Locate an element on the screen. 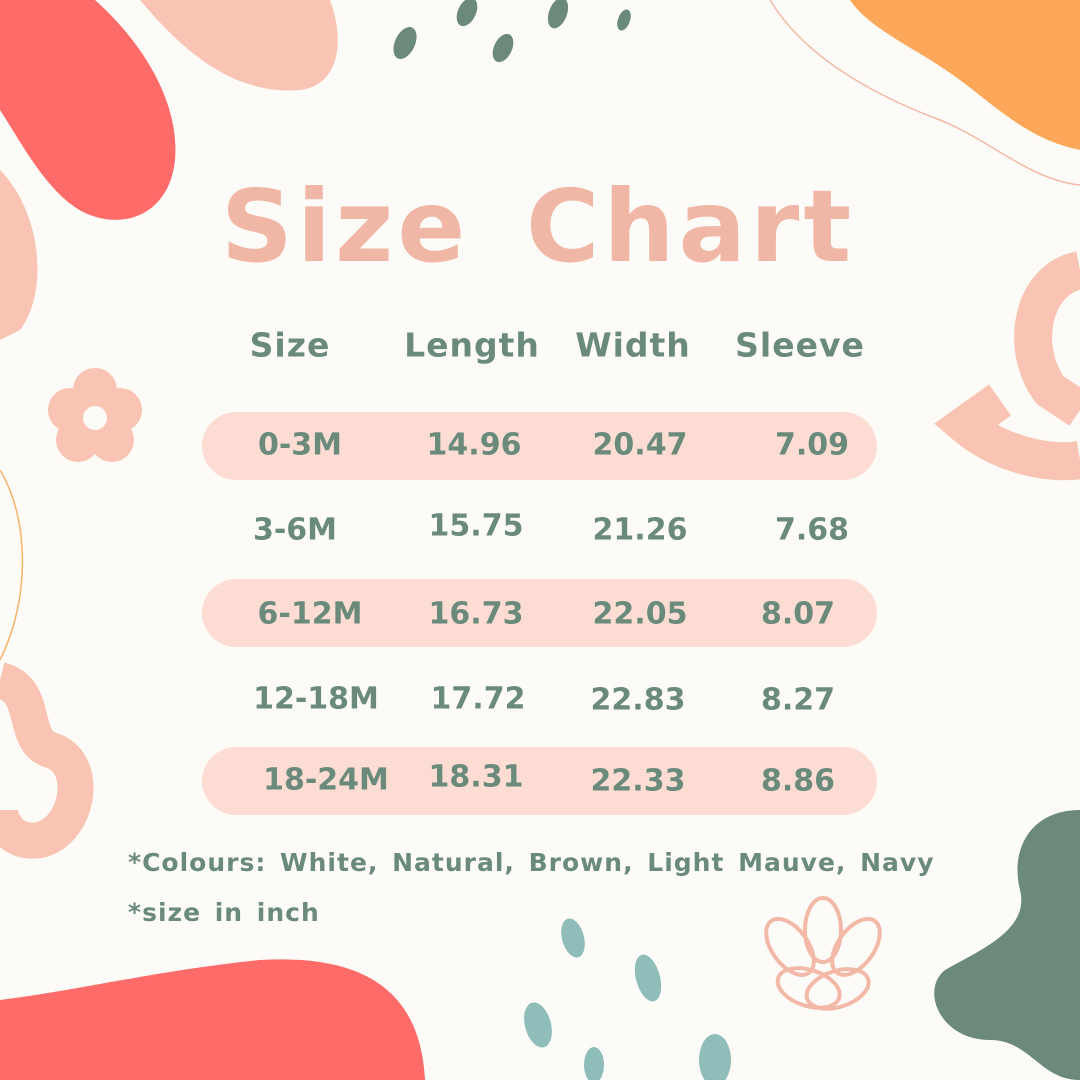 Image resolution: width=1080 pixels, height=1080 pixels. cell-size: 0-3M is located at coordinates (300, 445).